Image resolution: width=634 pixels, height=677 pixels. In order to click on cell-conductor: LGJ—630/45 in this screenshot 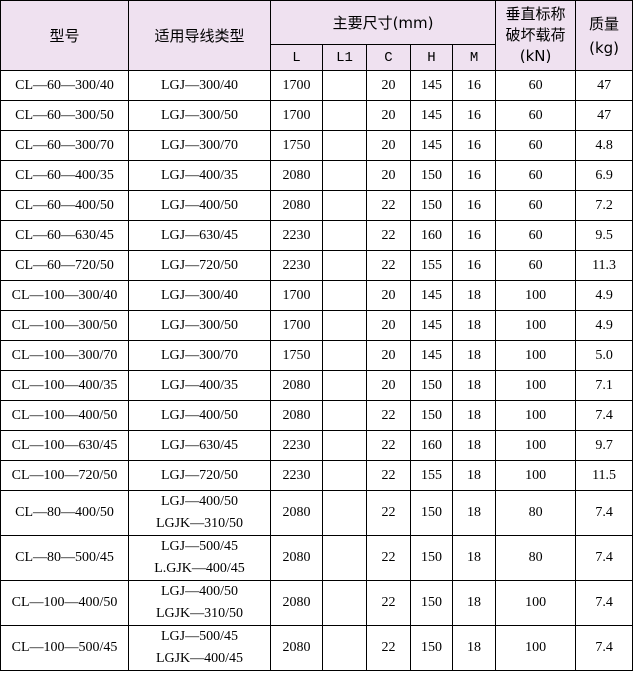, I will do `click(199, 445)`.